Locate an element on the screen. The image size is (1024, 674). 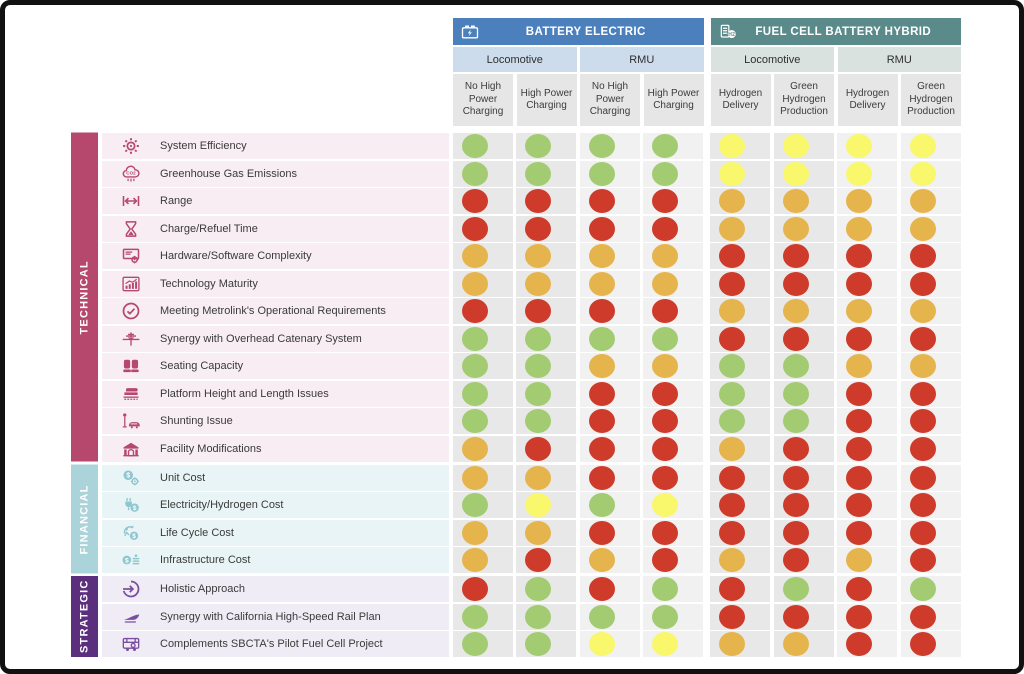
svg-text: H2 is located at coordinates (731, 35).